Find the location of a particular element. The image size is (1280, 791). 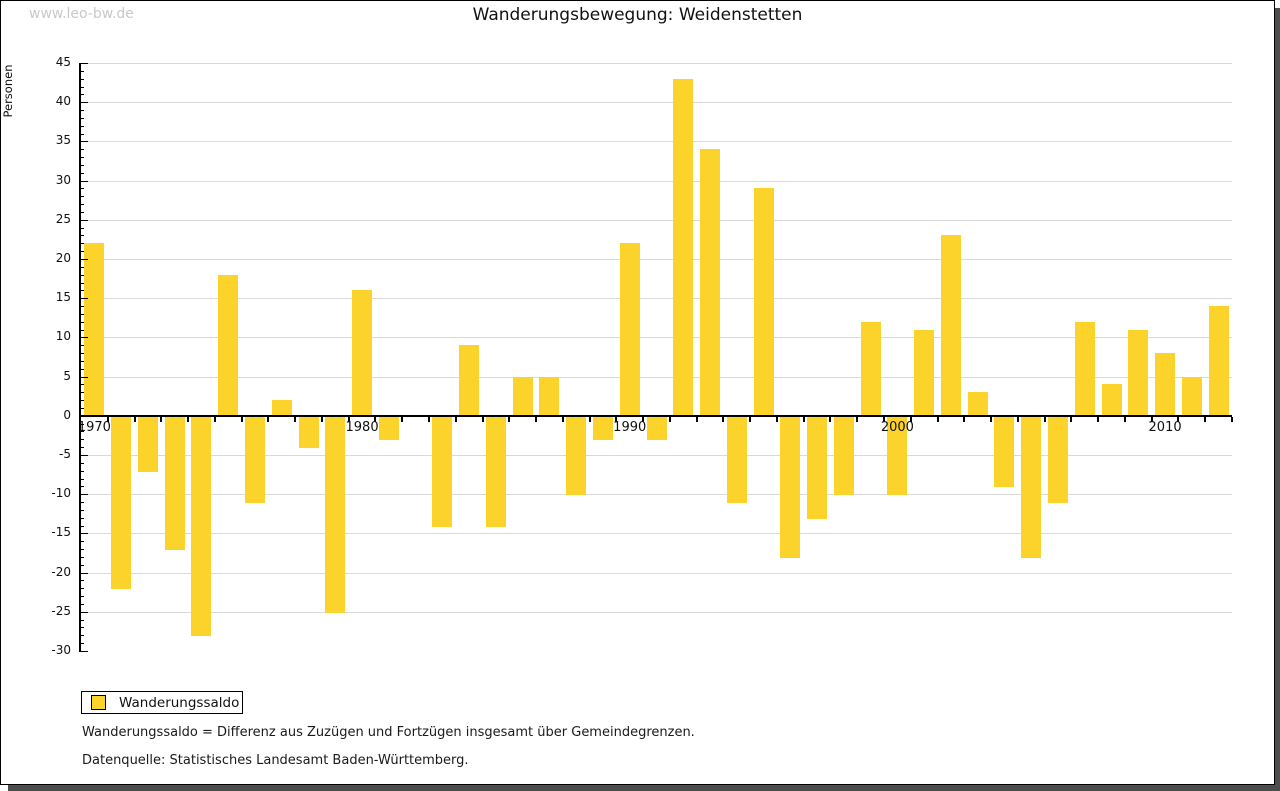

y-minor-tick--19 is located at coordinates (82, 565).